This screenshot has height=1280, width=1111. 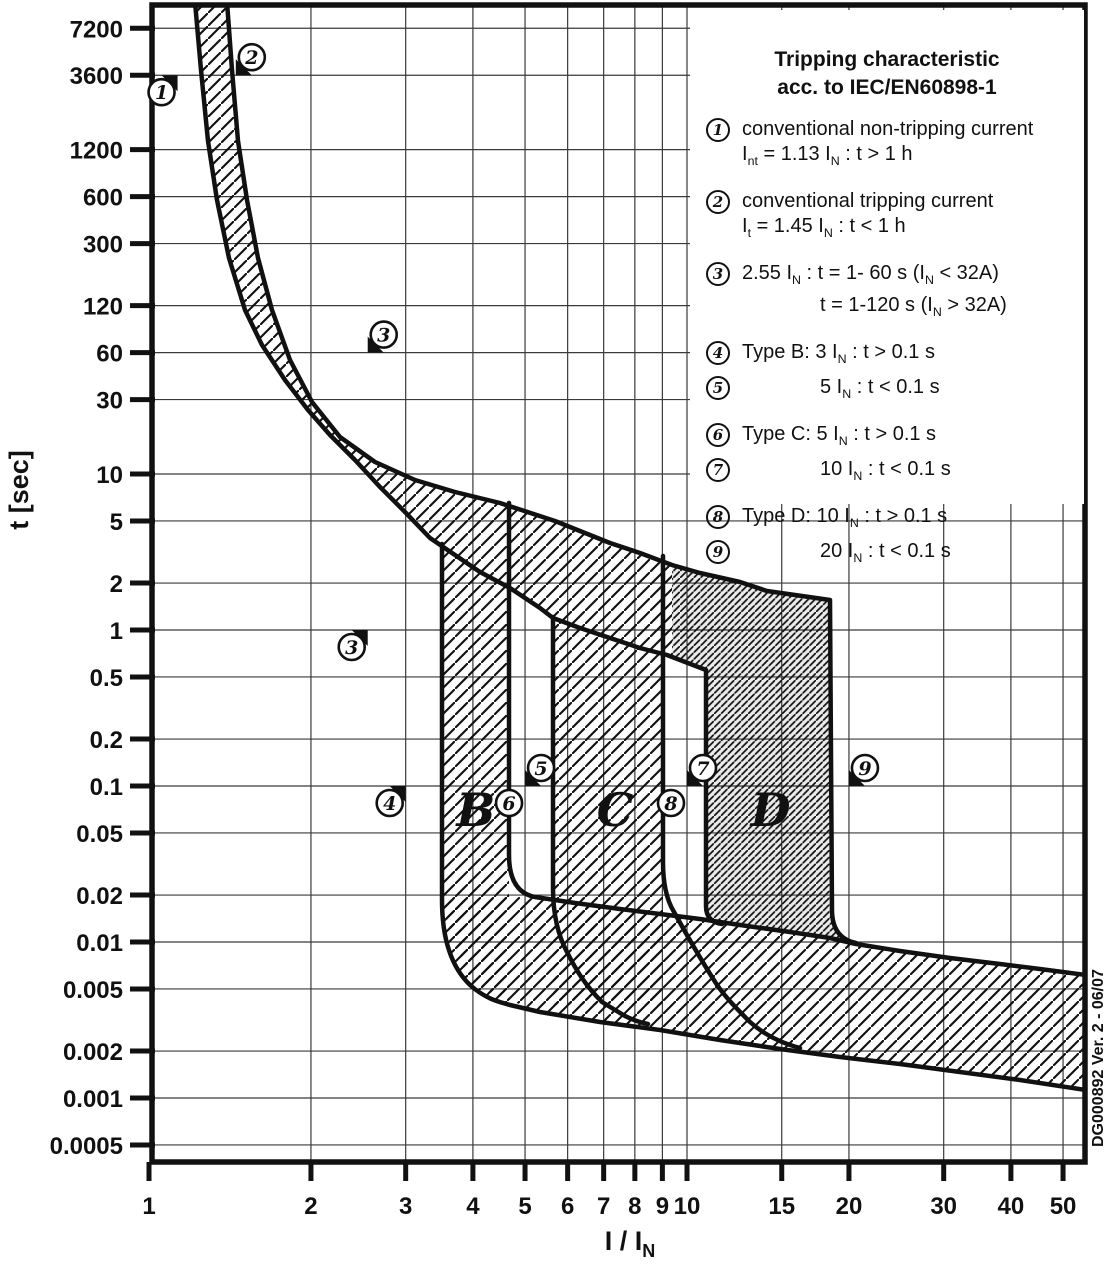 I want to click on y-tick-label-300: 300, so click(x=103, y=245).